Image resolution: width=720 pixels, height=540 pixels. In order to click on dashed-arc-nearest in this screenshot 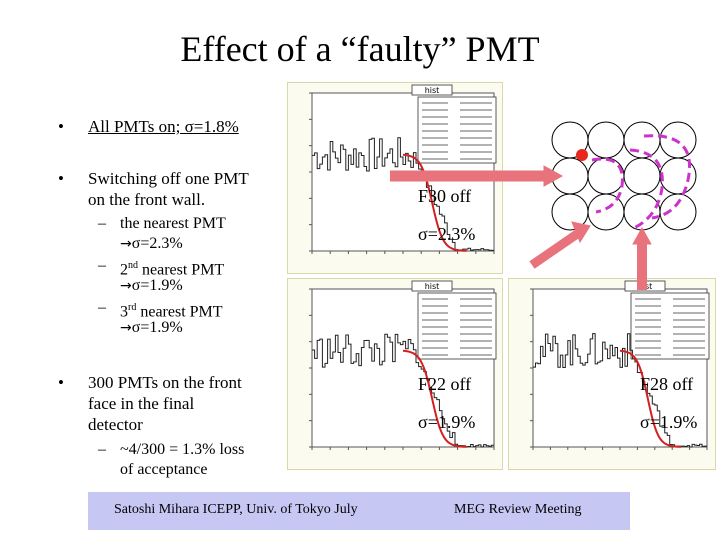, I will do `click(607, 185)`.